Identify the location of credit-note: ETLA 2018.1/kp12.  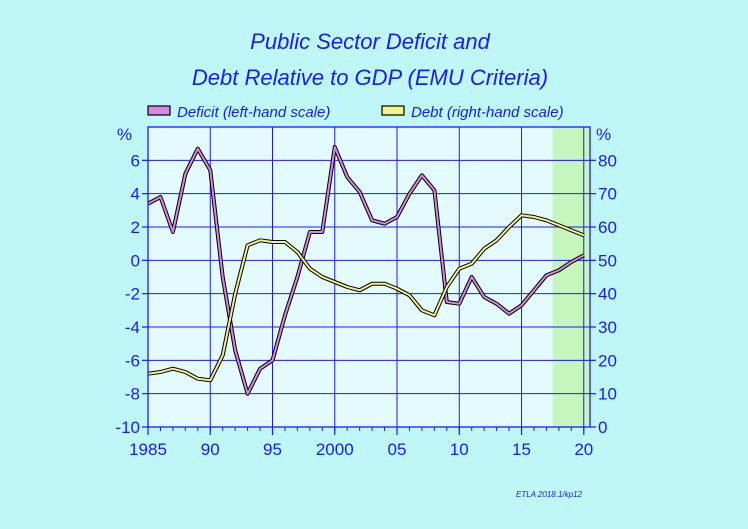
(549, 494).